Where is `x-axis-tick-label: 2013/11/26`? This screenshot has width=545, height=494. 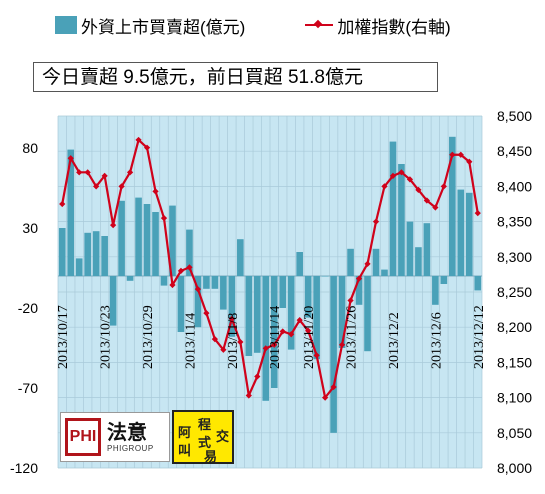 x-axis-tick-label: 2013/11/26 is located at coordinates (352, 337).